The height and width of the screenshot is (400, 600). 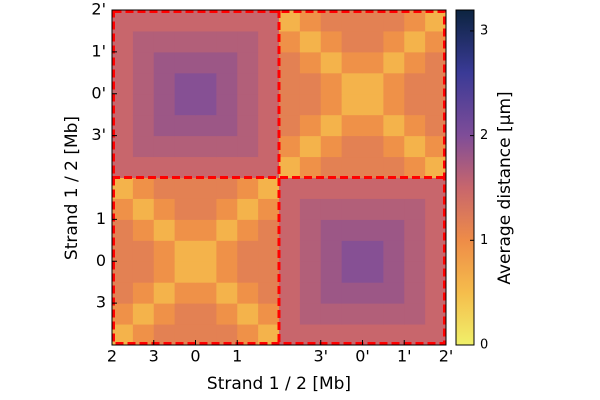 What do you see at coordinates (112, 356) in the screenshot?
I see `x-tick-label: 2` at bounding box center [112, 356].